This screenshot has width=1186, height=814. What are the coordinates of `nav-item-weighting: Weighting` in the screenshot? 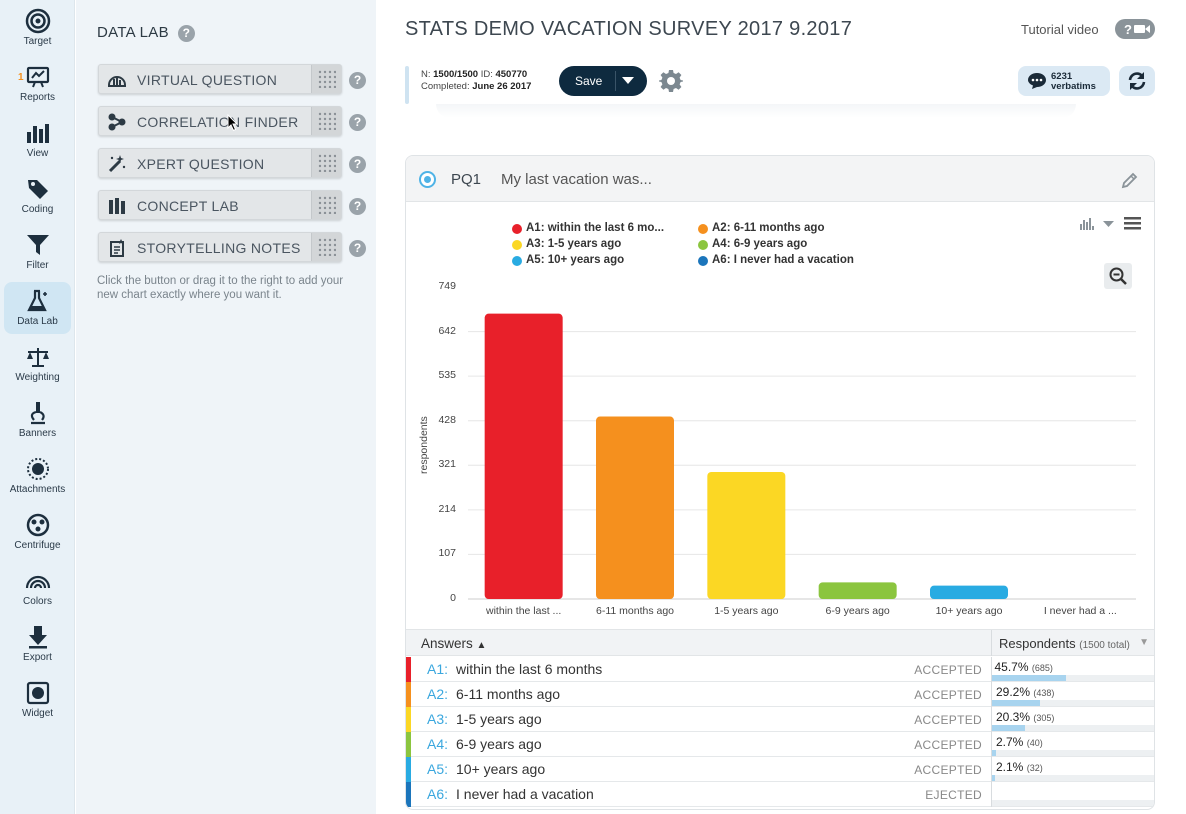 It's located at (37, 364).